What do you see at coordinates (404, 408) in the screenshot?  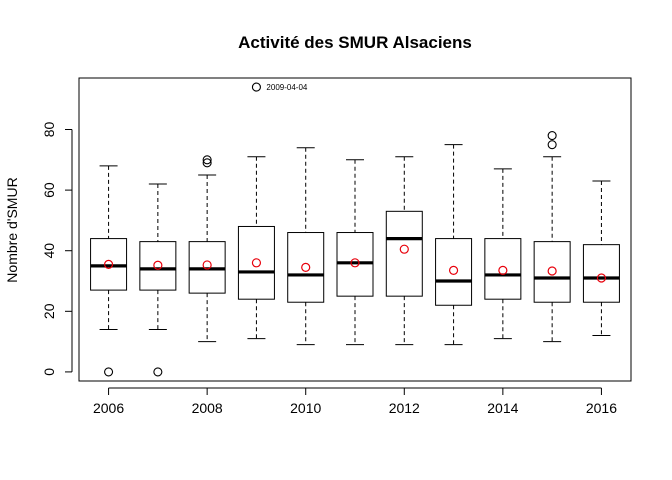 I see `x-tick-label: 2012` at bounding box center [404, 408].